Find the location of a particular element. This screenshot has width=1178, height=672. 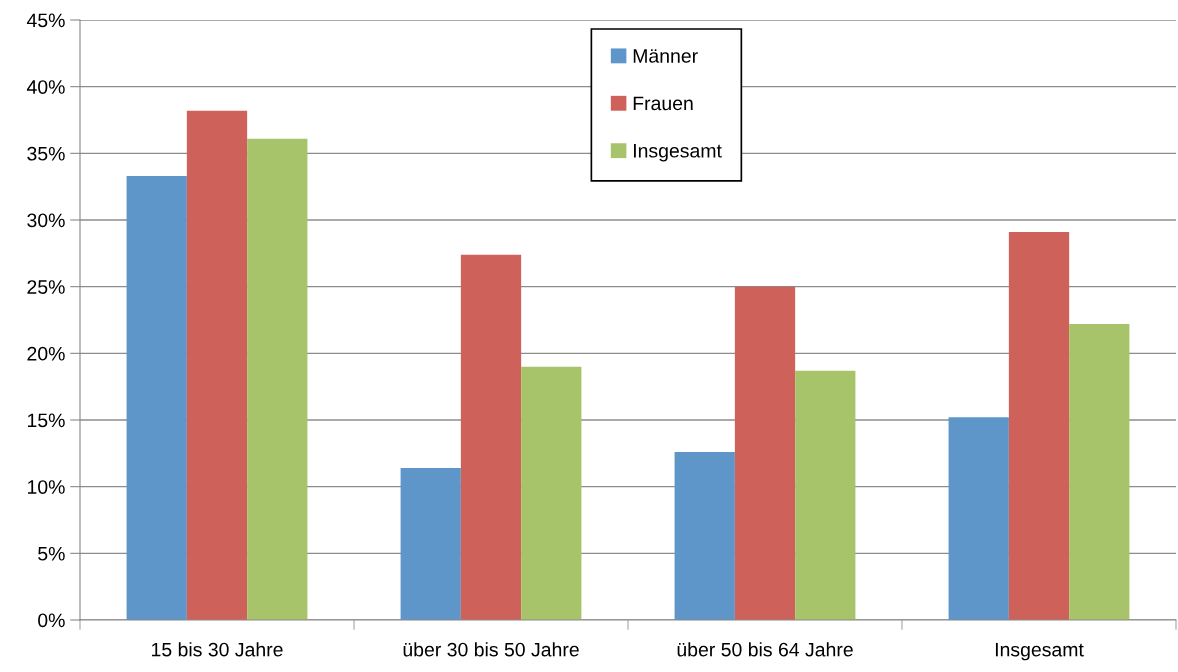

y-tick-label: 5% is located at coordinates (51, 553).